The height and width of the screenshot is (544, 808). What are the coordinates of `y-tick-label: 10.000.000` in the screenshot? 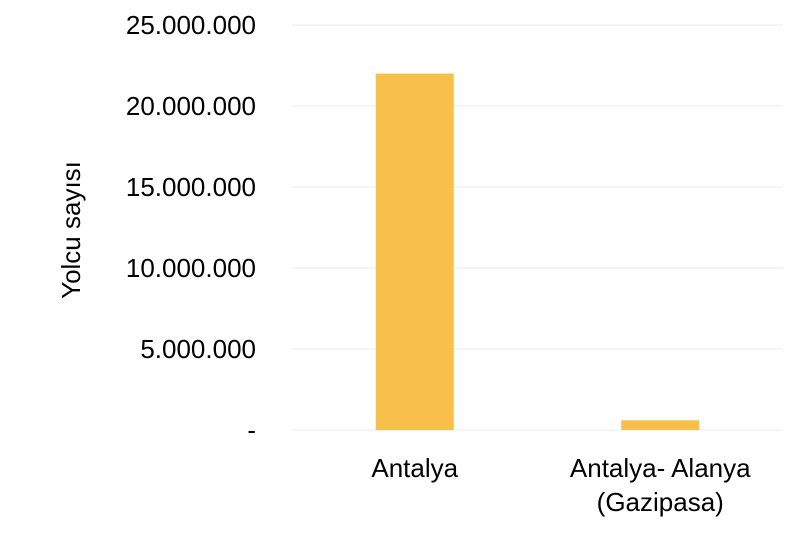 It's located at (191, 268).